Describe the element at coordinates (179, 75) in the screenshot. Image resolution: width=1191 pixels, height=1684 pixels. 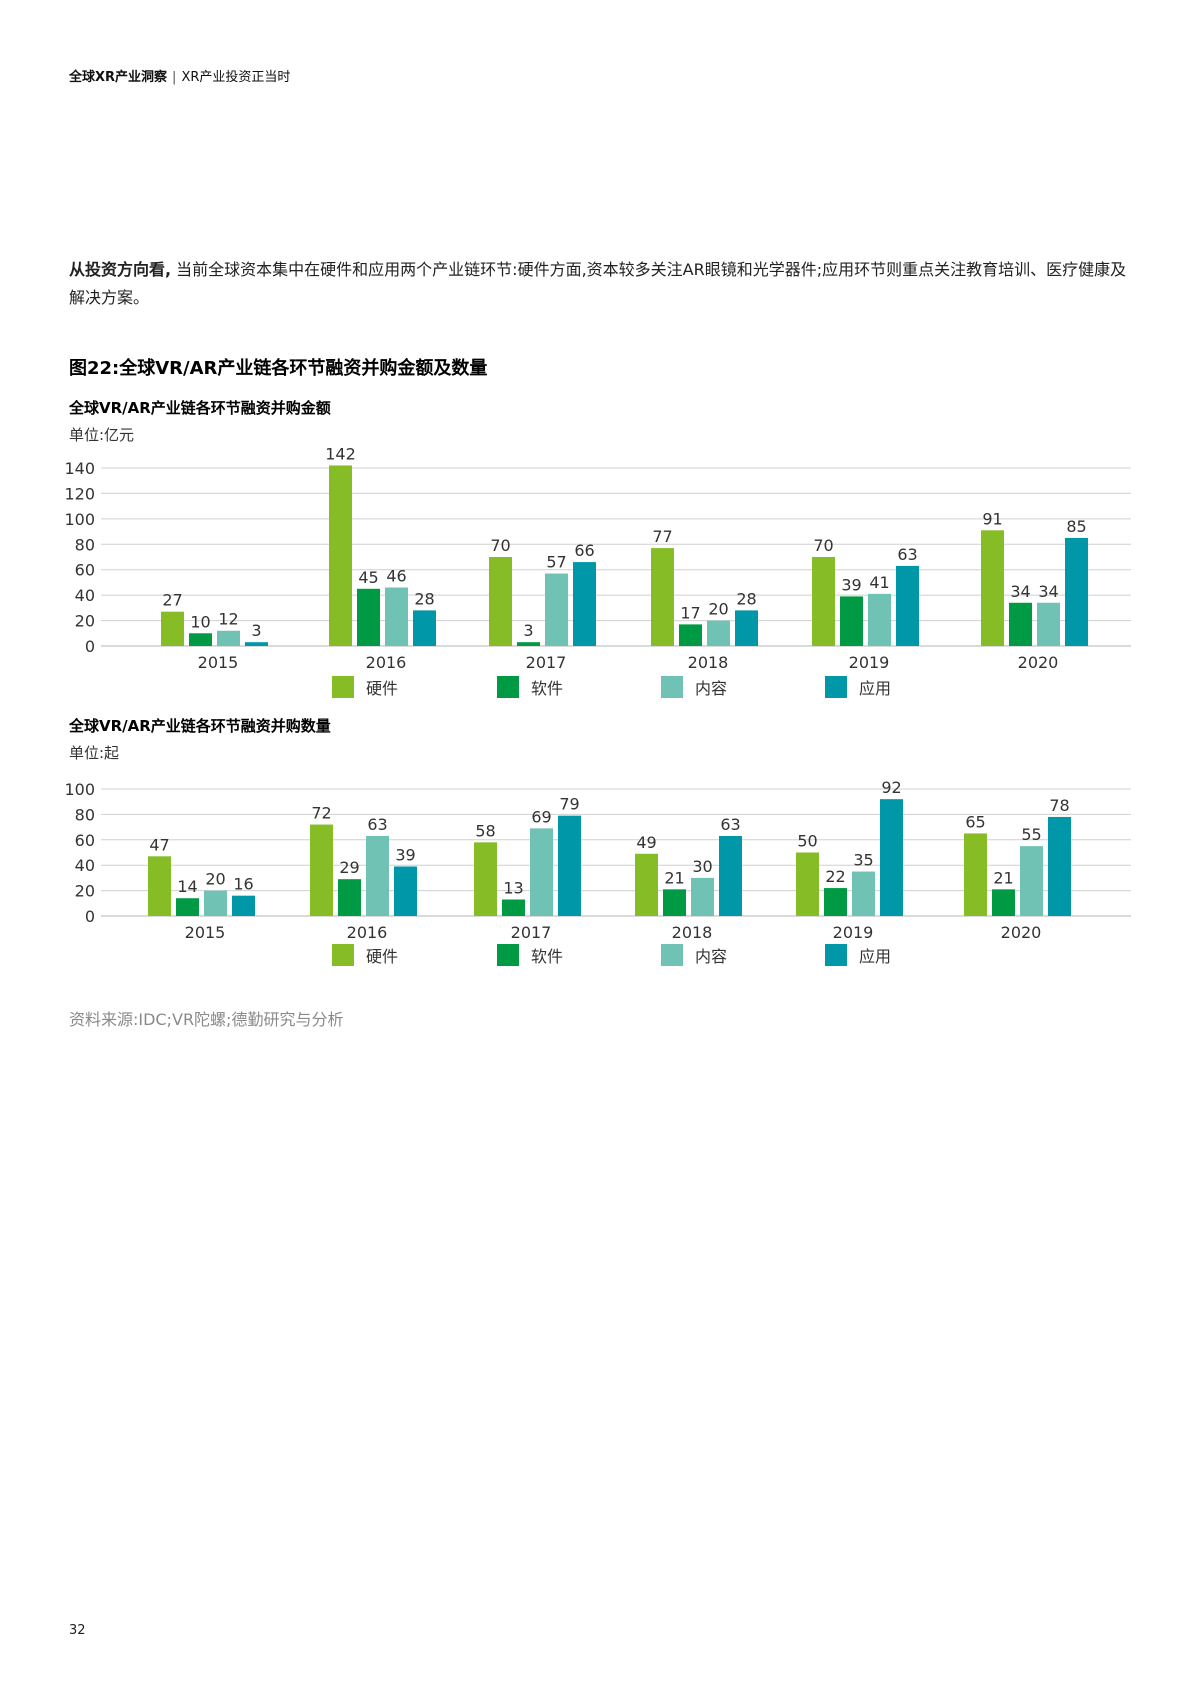
I see `page-header: 全球XR产业洞察 | XR产业投资正当时` at that location.